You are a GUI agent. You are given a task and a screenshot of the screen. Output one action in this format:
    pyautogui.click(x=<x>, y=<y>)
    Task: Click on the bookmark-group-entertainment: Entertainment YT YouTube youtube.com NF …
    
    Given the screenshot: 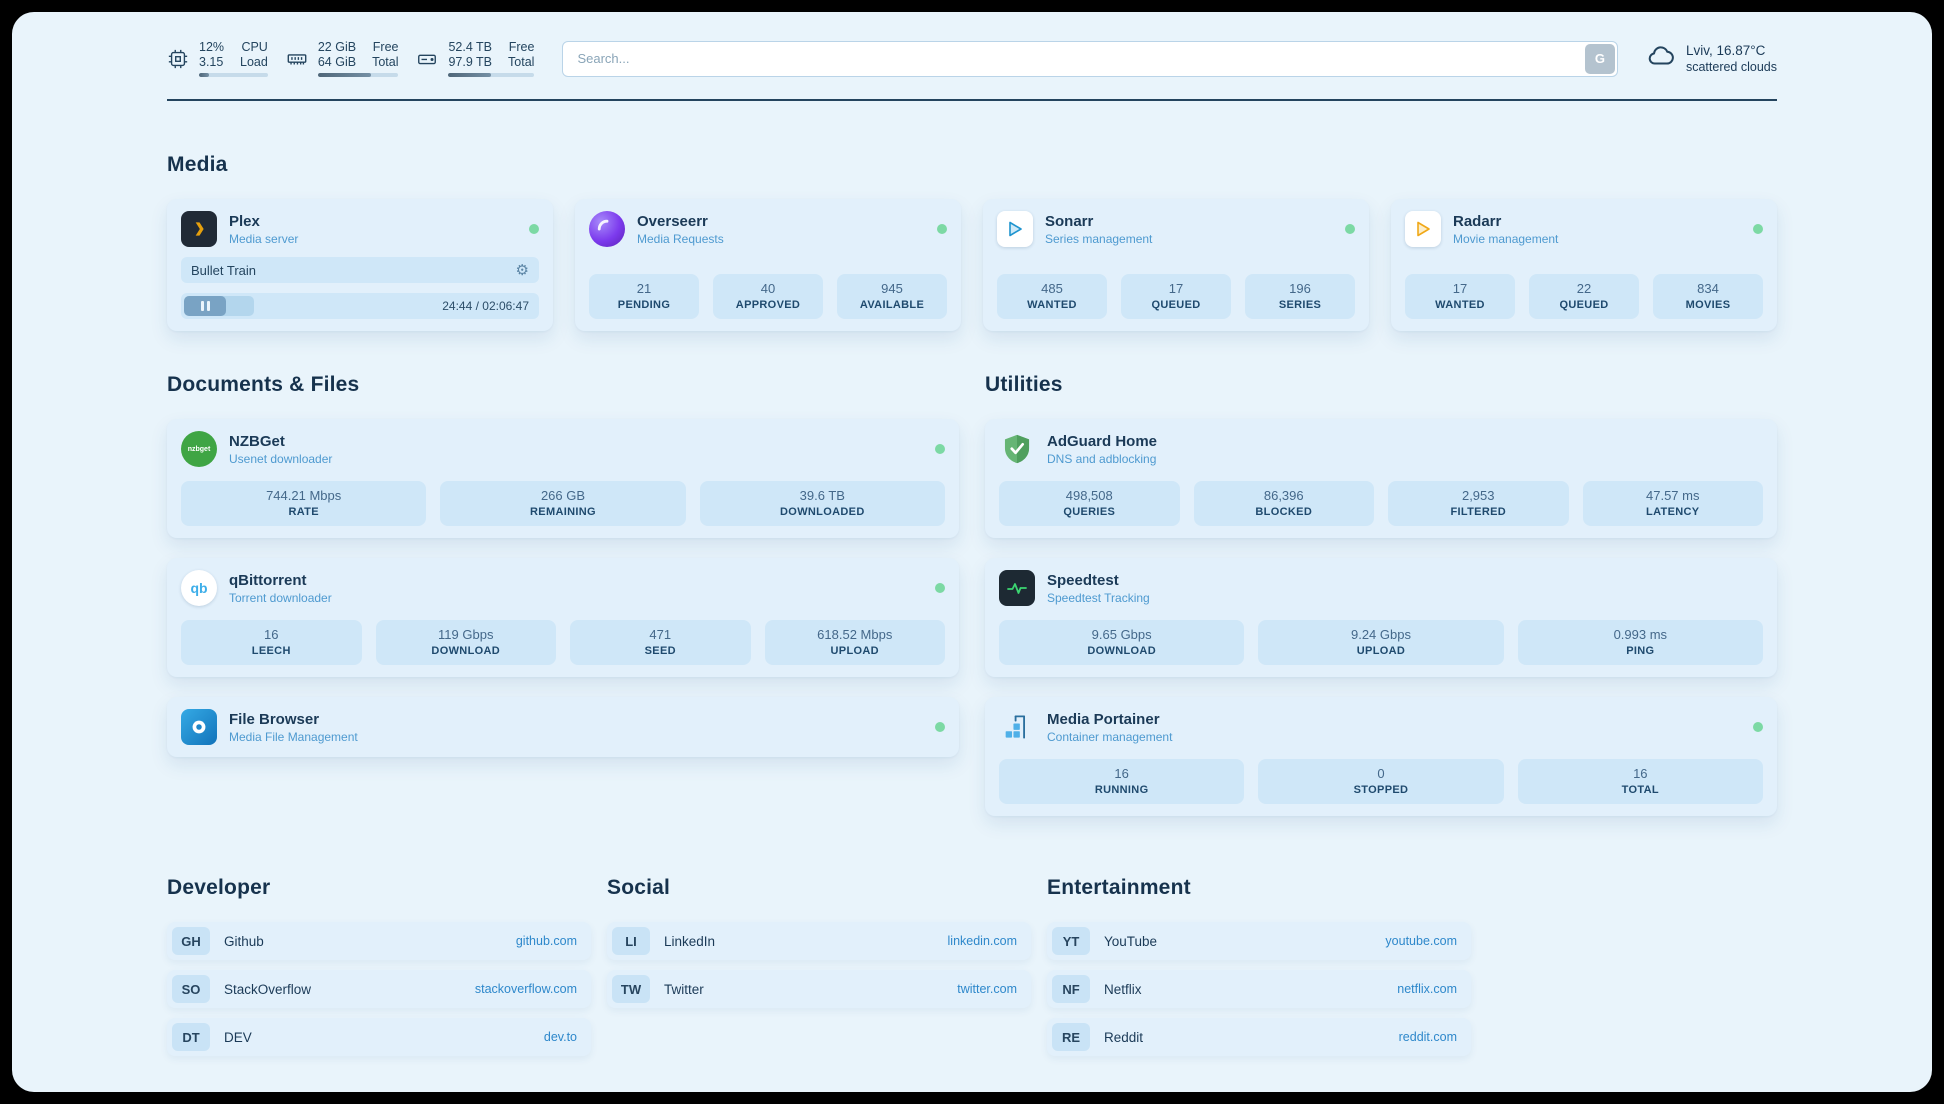 What is the action you would take?
    pyautogui.click(x=1259, y=971)
    